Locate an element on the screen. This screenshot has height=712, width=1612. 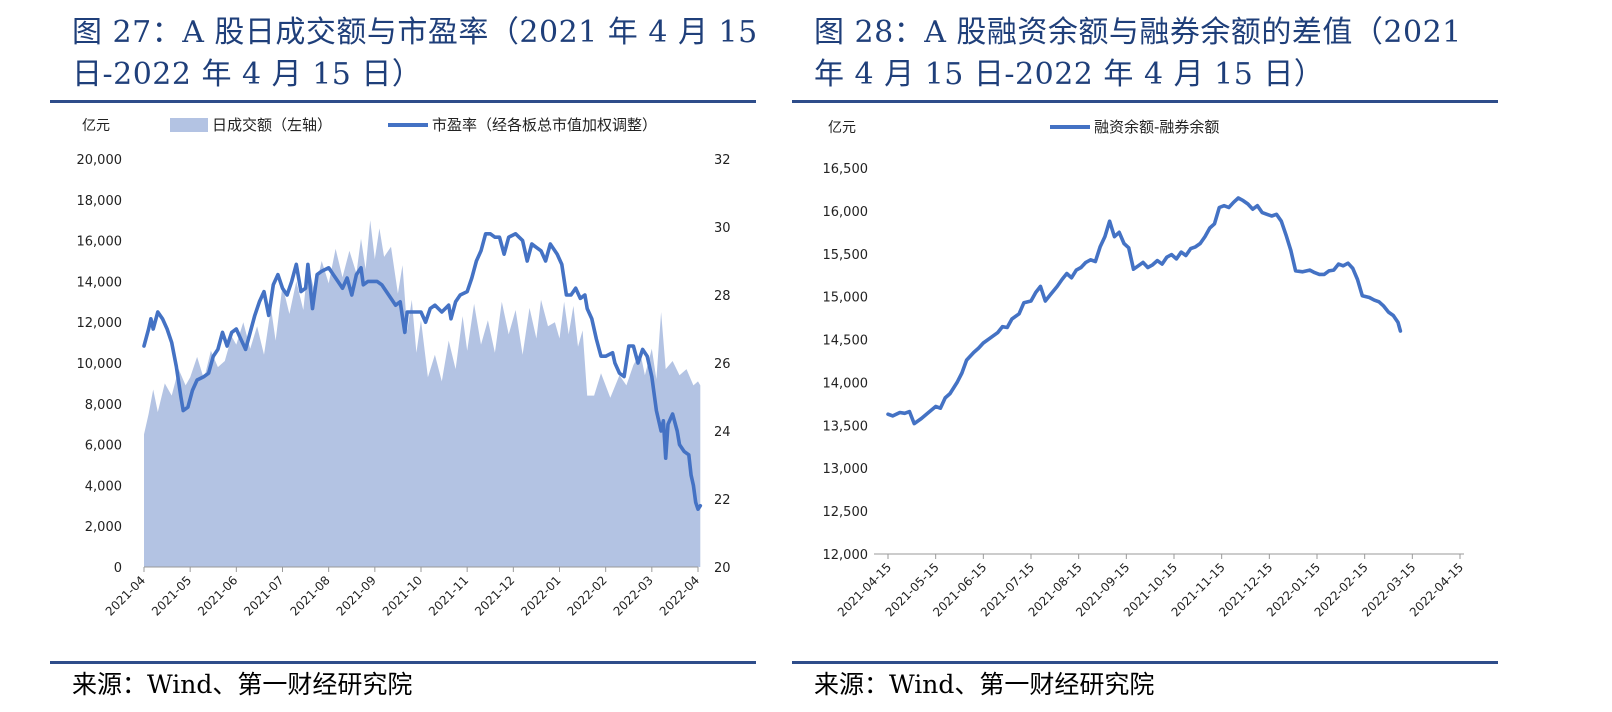
line-series-pe-ratio is located at coordinates (422, 372).